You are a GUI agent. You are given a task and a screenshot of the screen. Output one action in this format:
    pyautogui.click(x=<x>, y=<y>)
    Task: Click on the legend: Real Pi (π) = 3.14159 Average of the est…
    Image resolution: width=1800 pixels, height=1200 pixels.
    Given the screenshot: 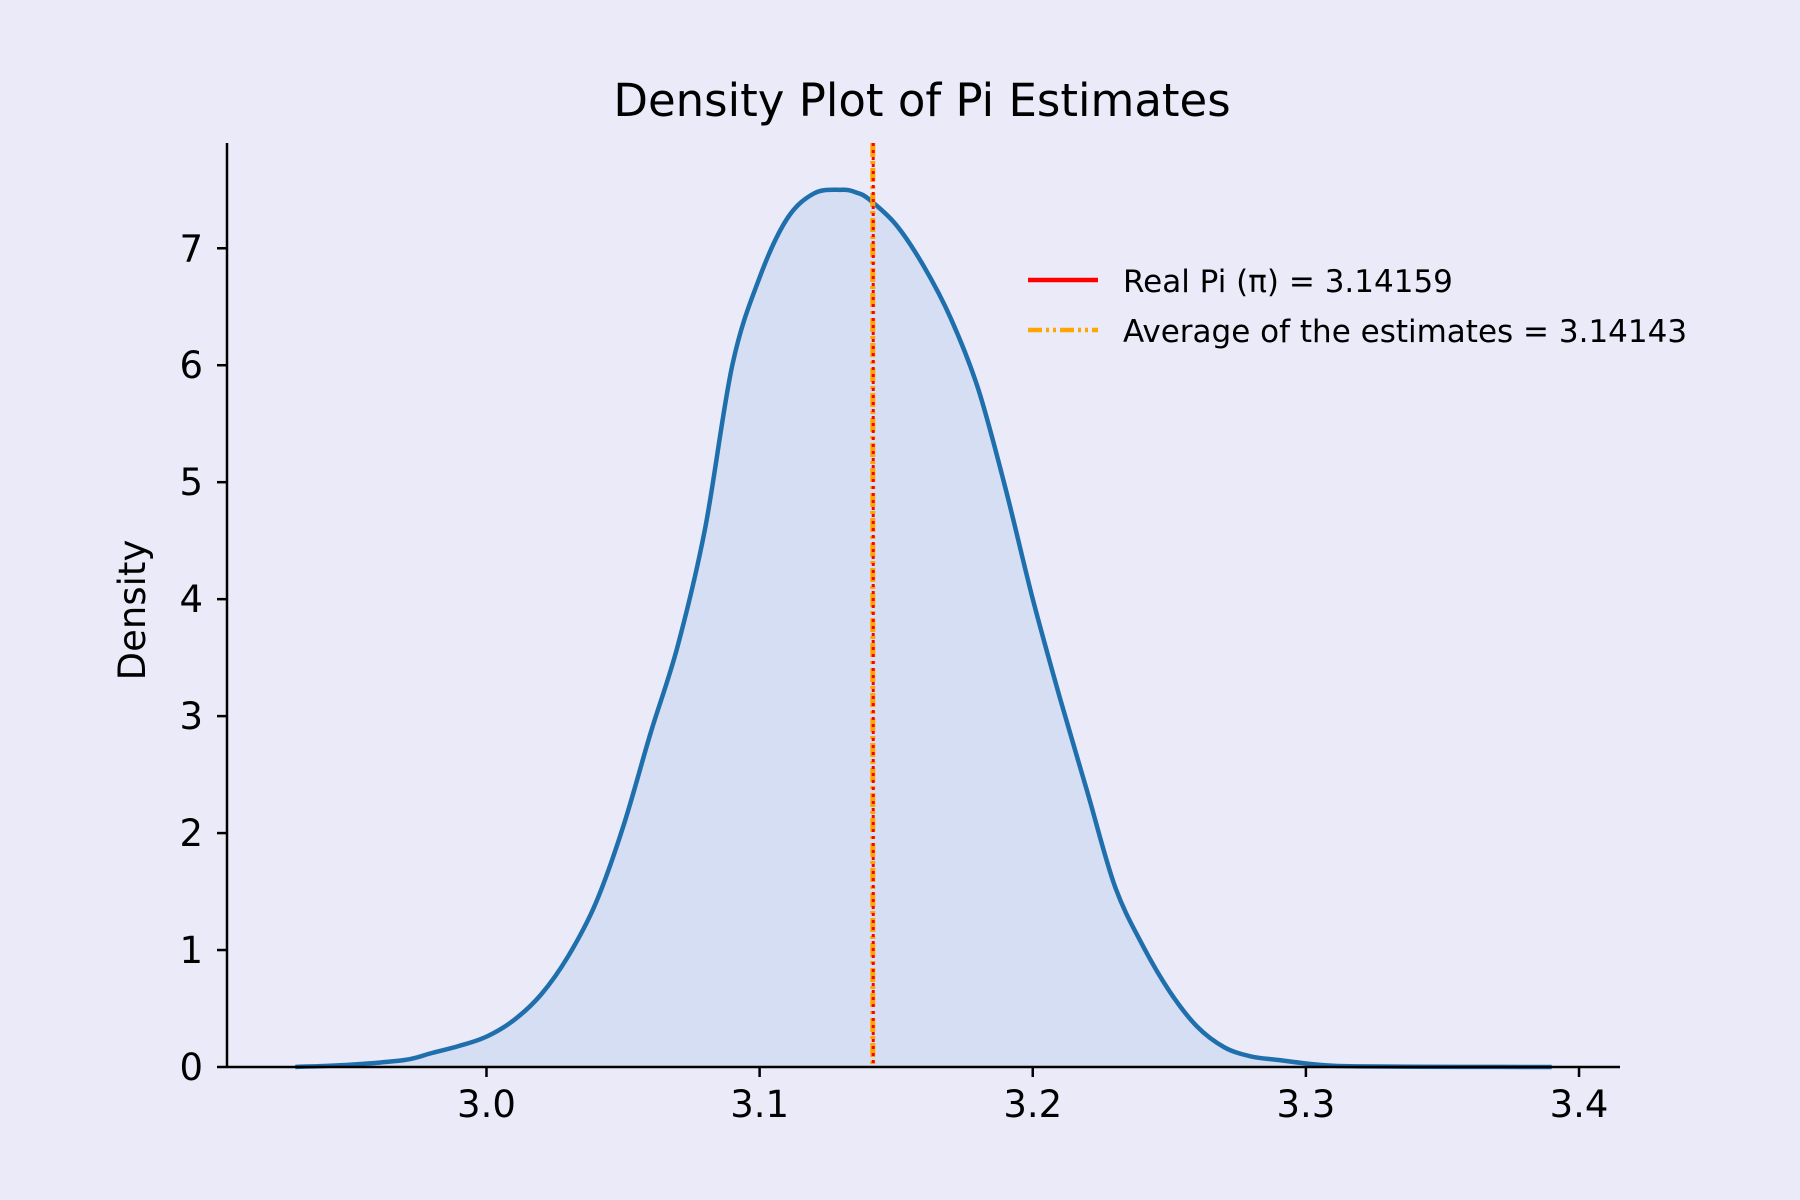 What is the action you would take?
    pyautogui.click(x=1357, y=307)
    